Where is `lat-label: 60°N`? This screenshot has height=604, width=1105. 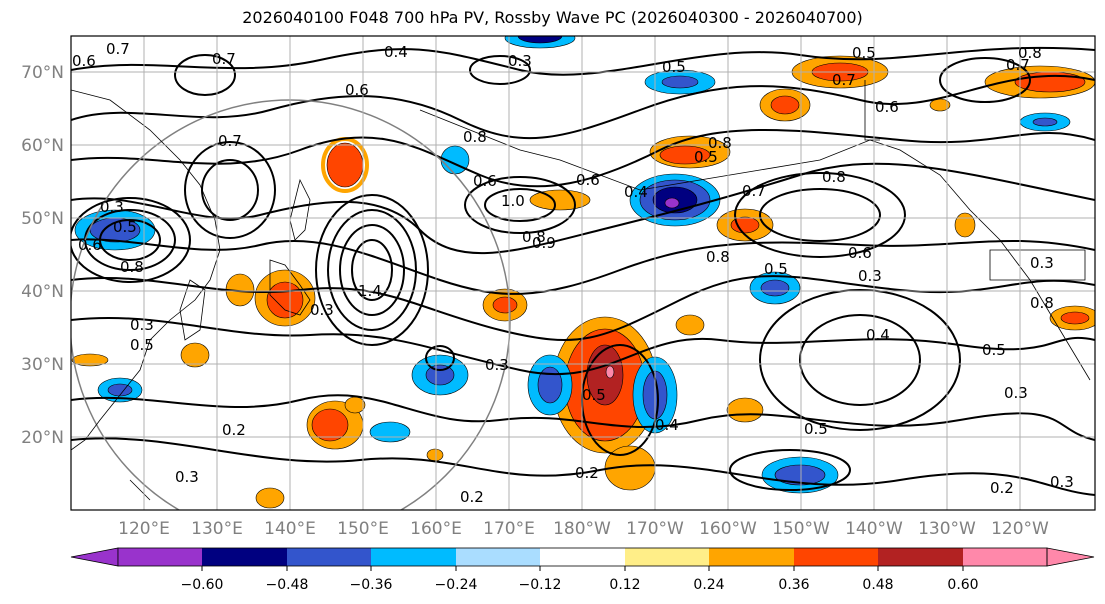 lat-label: 60°N is located at coordinates (42, 146).